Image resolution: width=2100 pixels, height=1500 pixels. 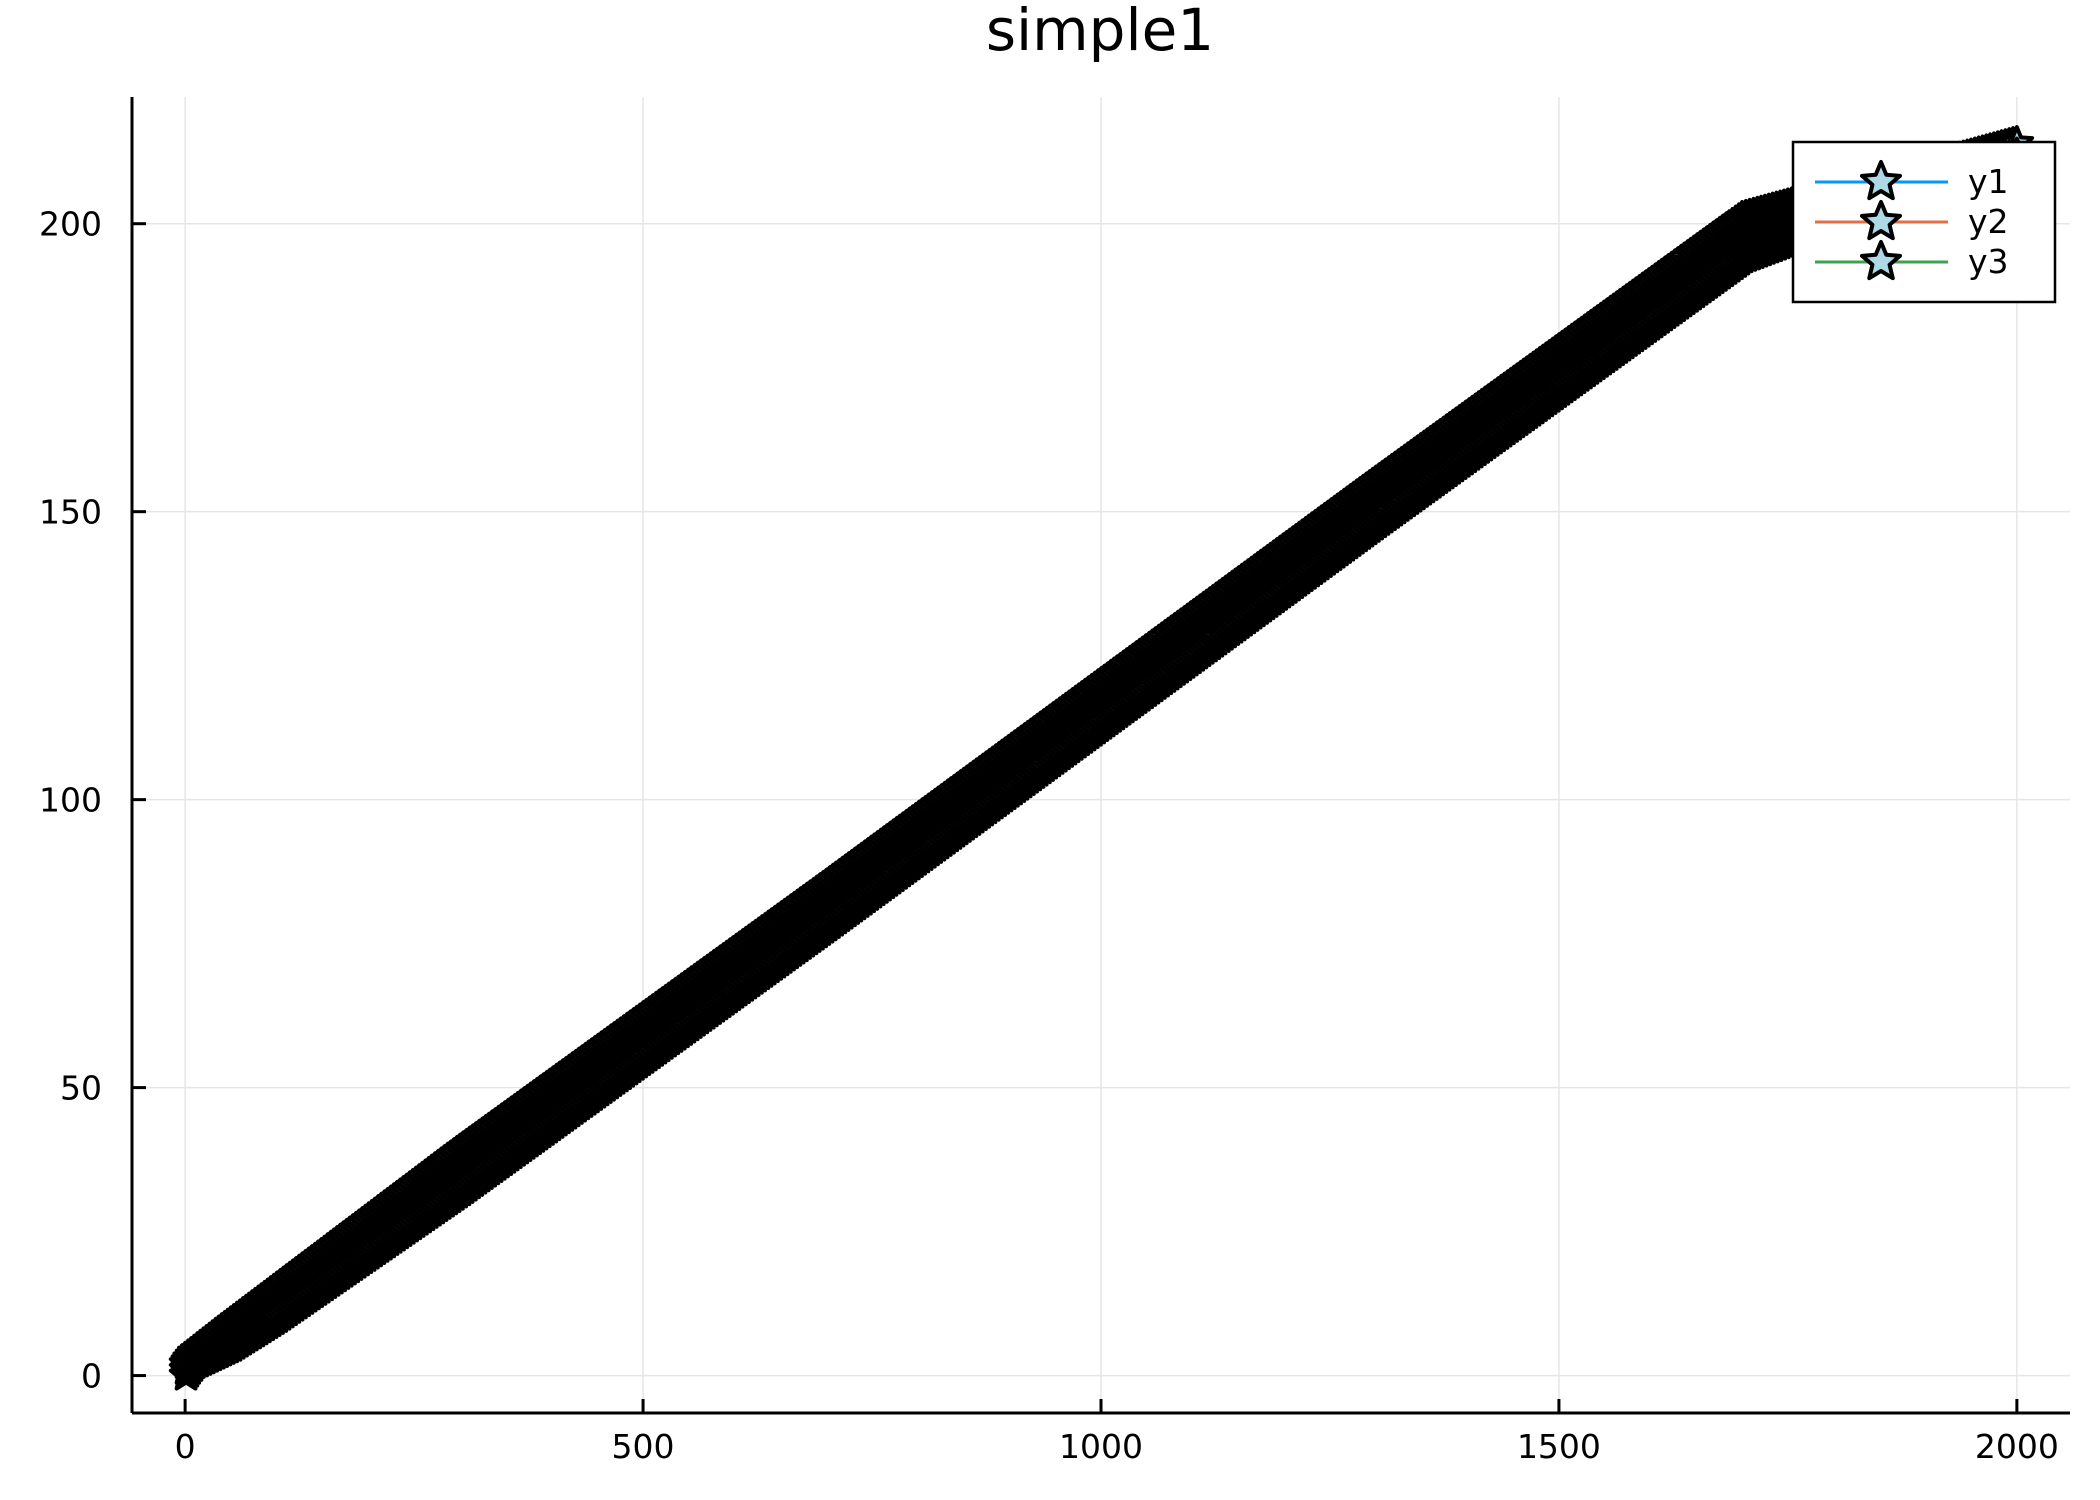 I want to click on x-tick-label: 500, so click(x=643, y=1446).